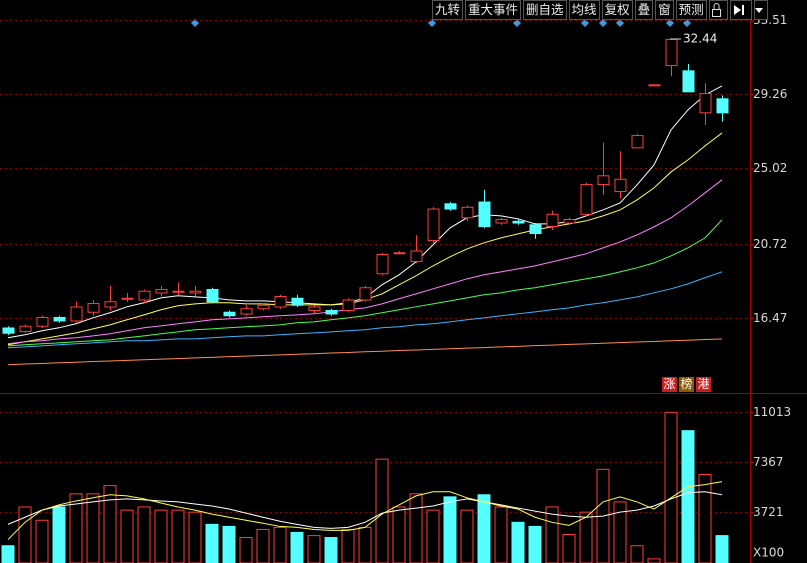 The image size is (807, 563). Describe the element at coordinates (768, 512) in the screenshot. I see `y-tick-label: 3721` at that location.